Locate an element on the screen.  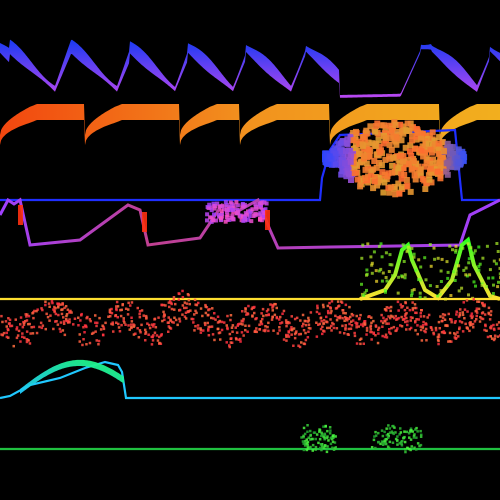
cyan-green-hump-trace is located at coordinates (250, 379).